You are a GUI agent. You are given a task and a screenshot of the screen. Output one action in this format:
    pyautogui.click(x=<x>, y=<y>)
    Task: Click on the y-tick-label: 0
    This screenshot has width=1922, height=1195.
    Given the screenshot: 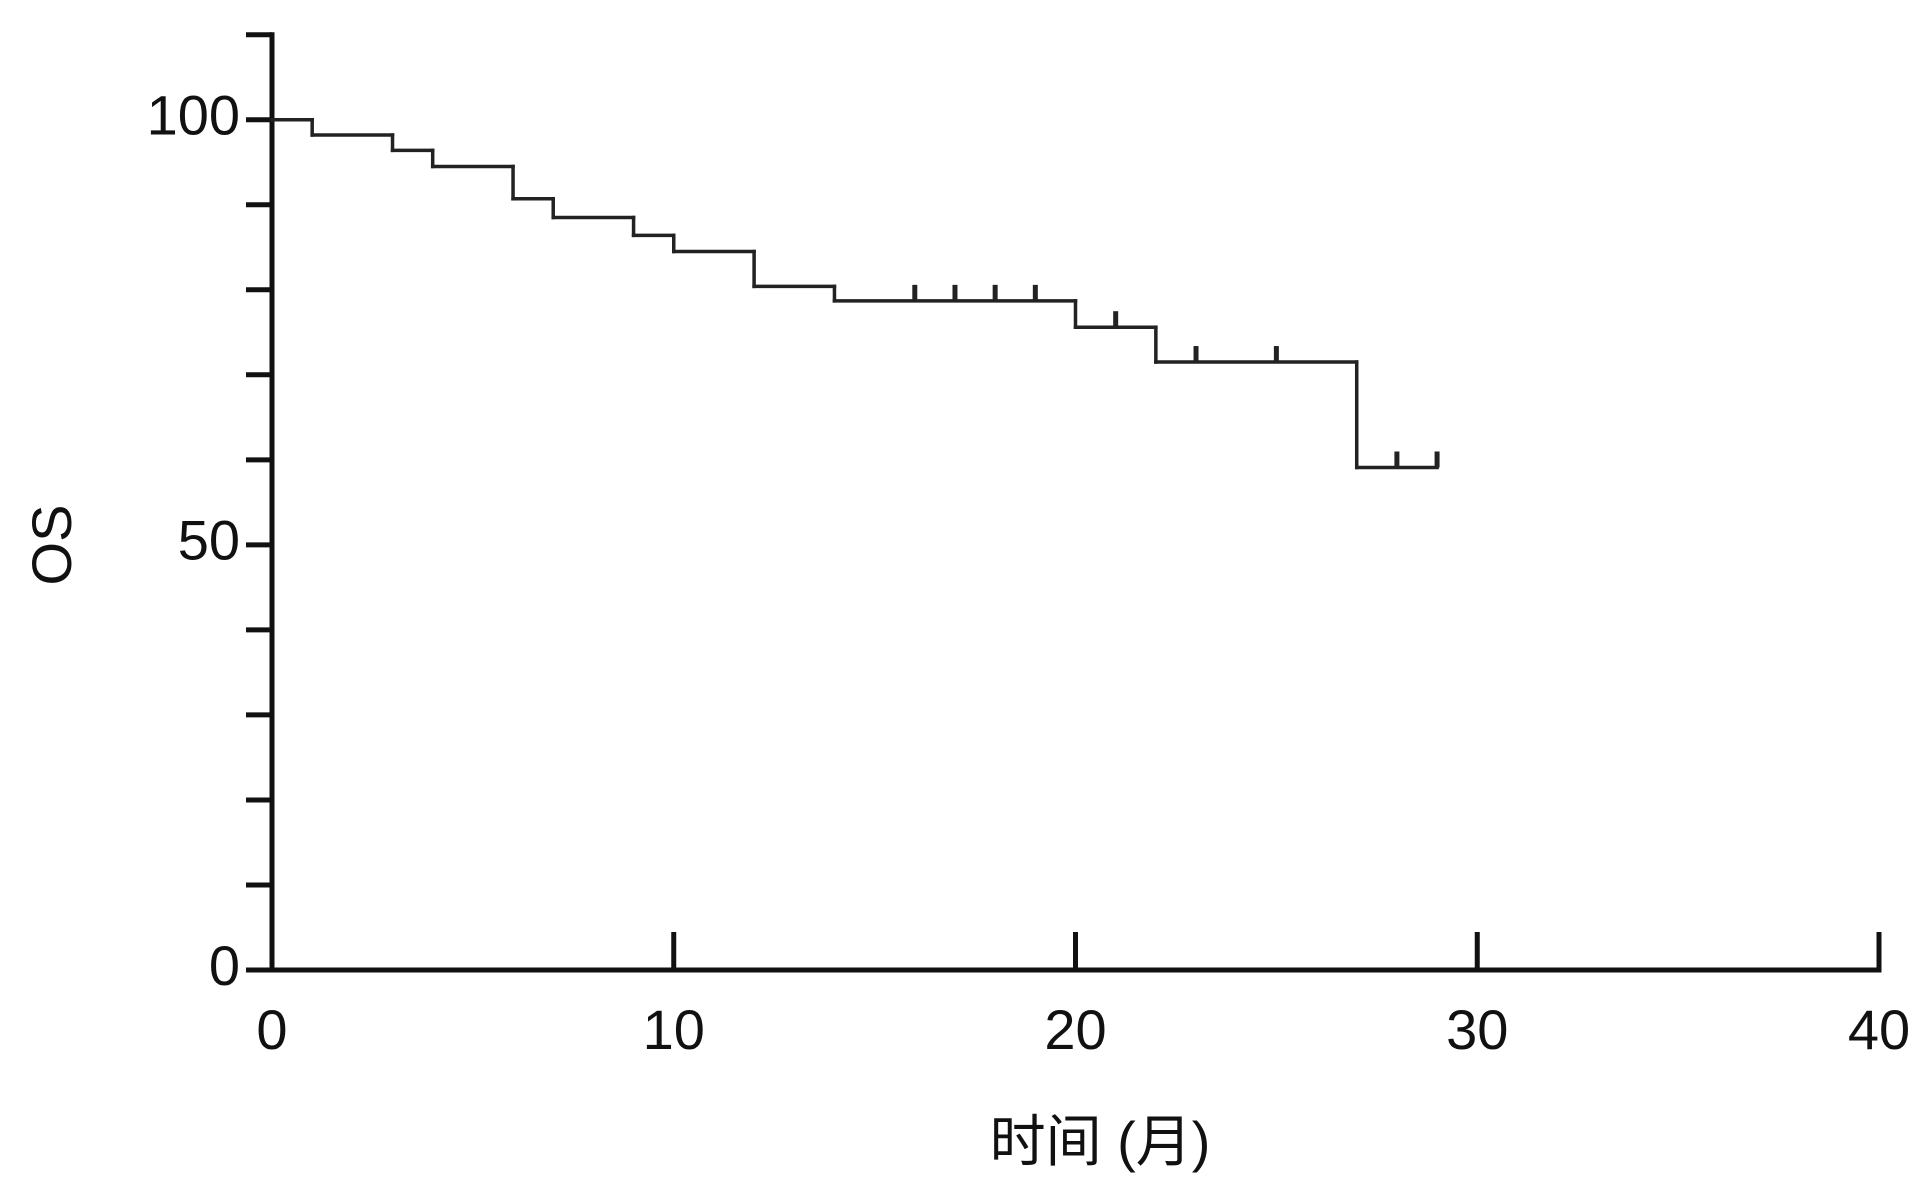 What is the action you would take?
    pyautogui.click(x=224, y=965)
    